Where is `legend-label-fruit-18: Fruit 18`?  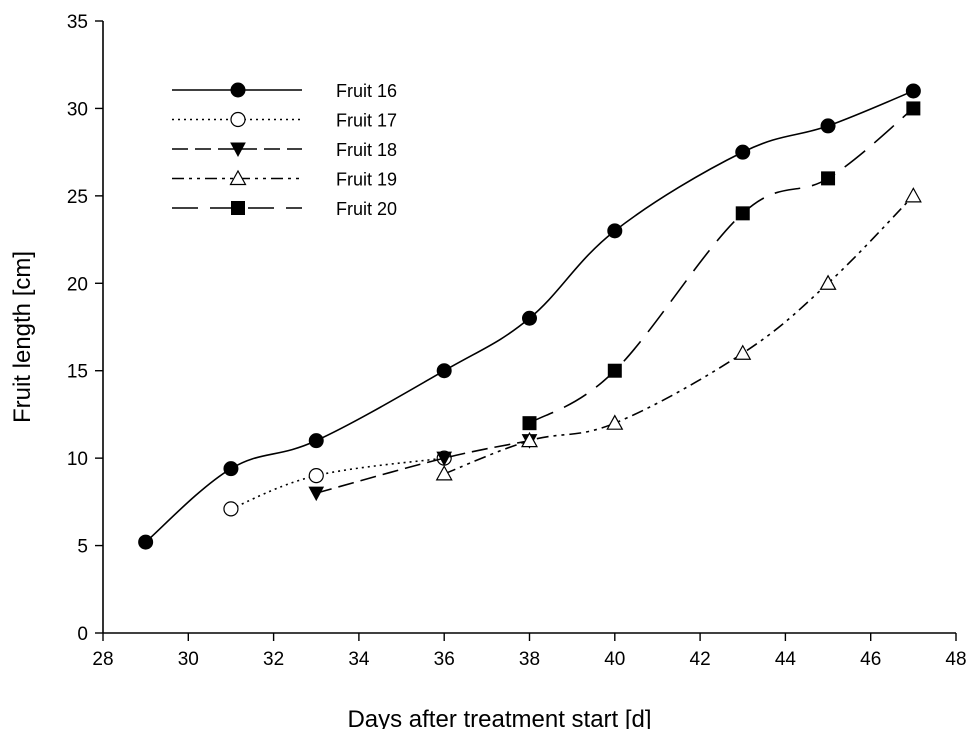
legend-label-fruit-18: Fruit 18 is located at coordinates (366, 150).